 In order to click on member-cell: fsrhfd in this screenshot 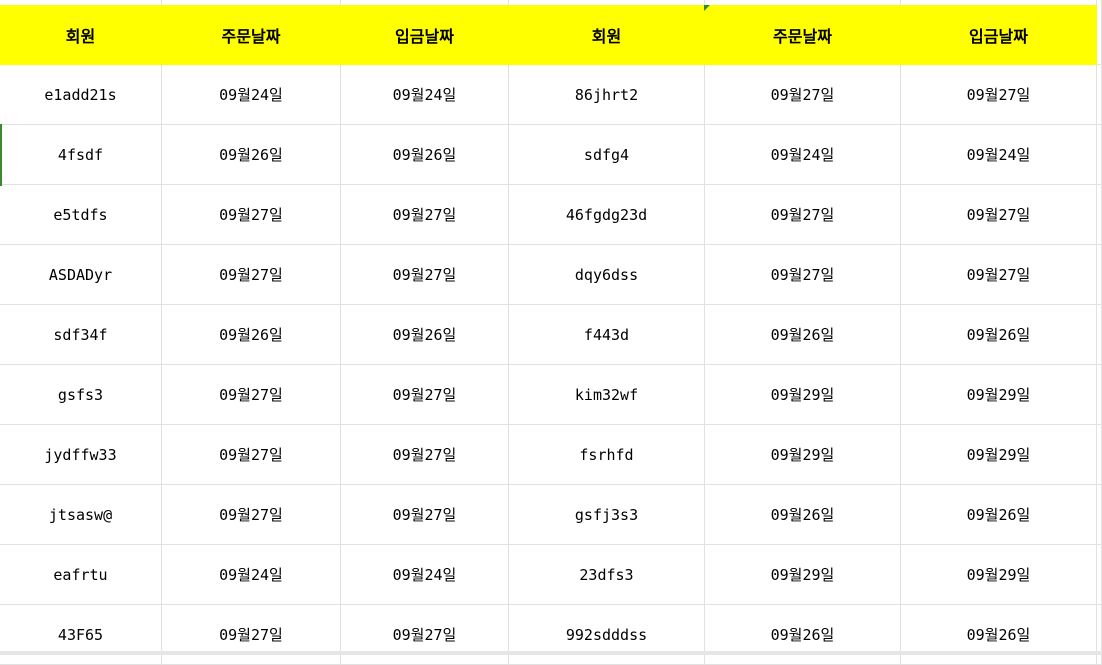, I will do `click(607, 455)`.